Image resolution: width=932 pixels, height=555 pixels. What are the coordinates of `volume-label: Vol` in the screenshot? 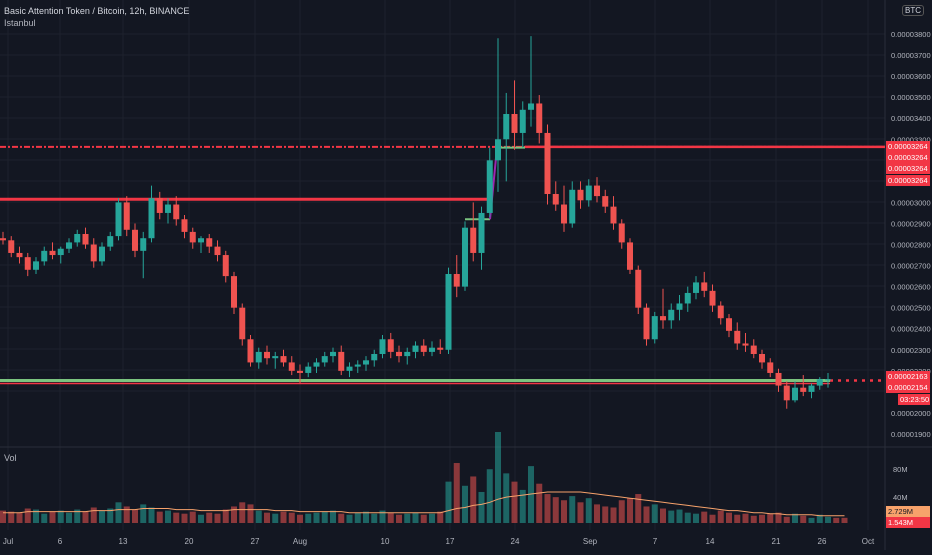 It's located at (10, 458).